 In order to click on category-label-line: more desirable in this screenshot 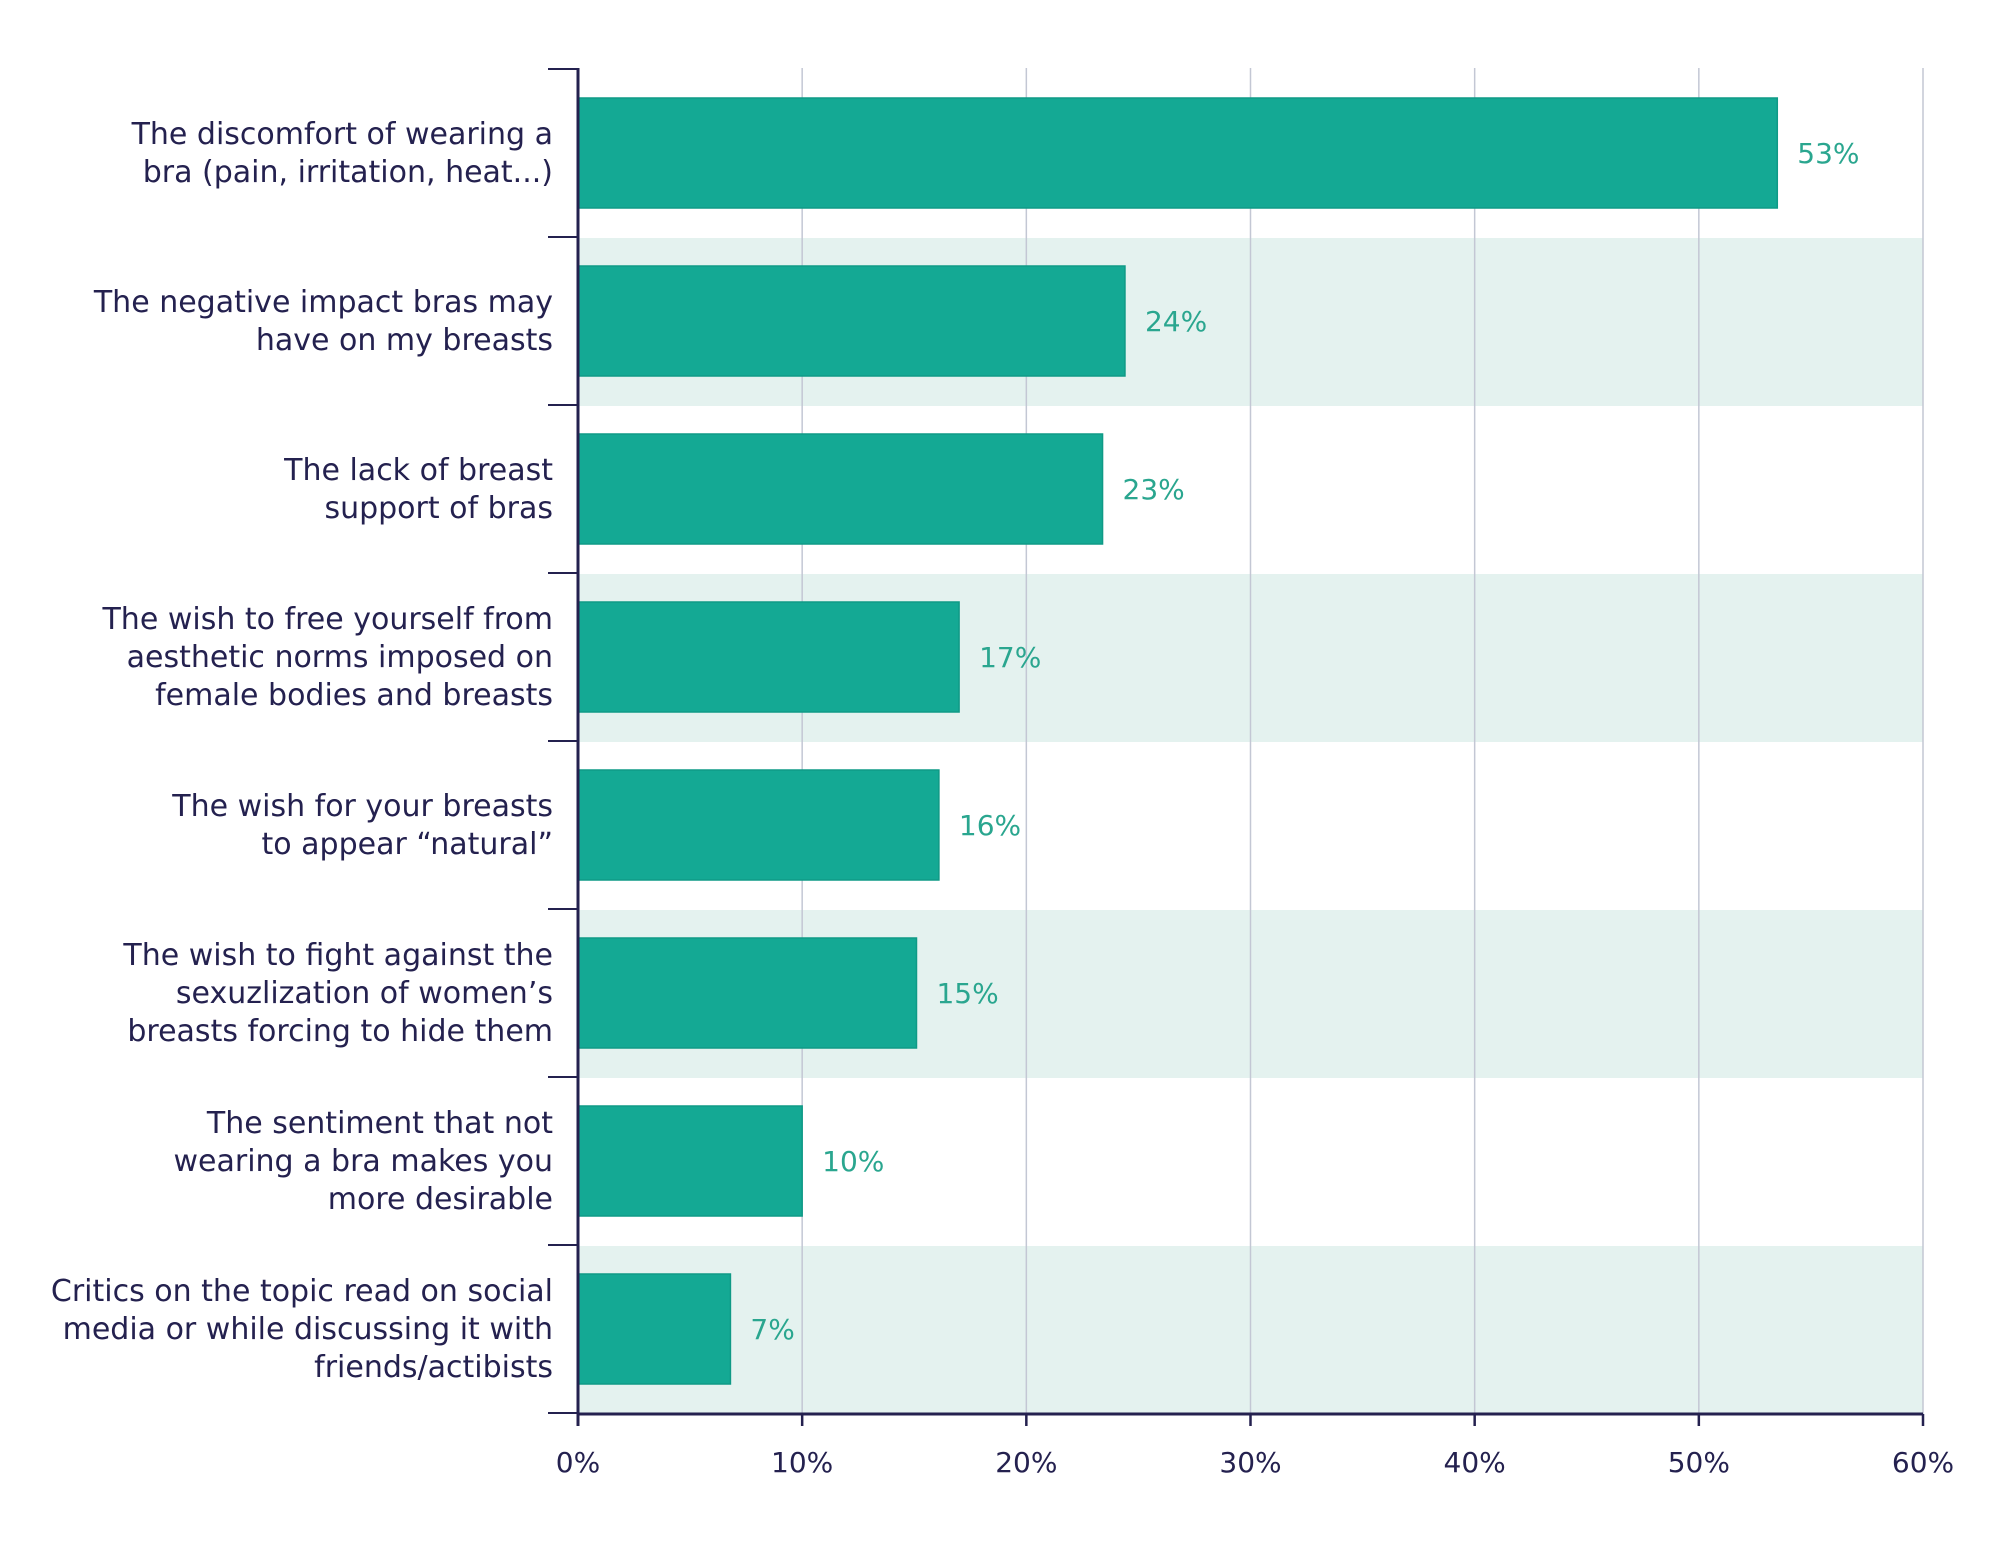, I will do `click(440, 1199)`.